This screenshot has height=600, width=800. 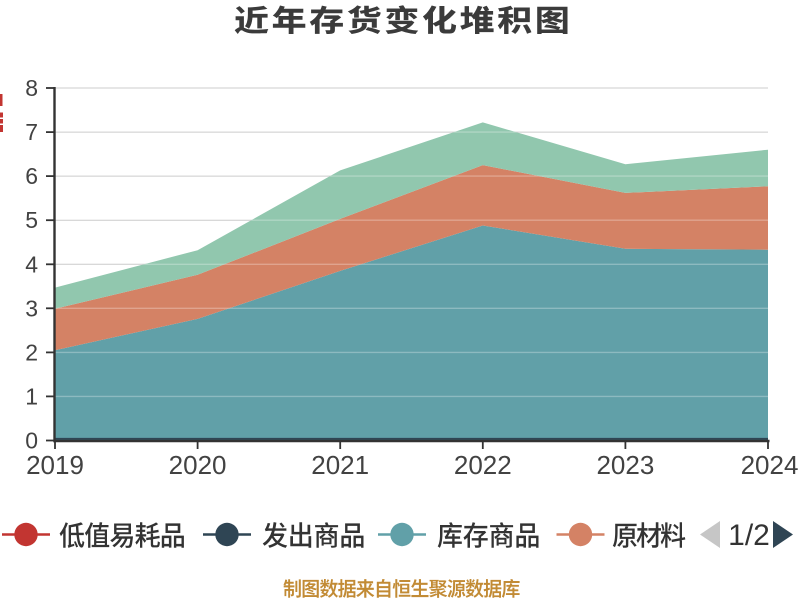 I want to click on svg-text: 6, so click(x=31, y=176).